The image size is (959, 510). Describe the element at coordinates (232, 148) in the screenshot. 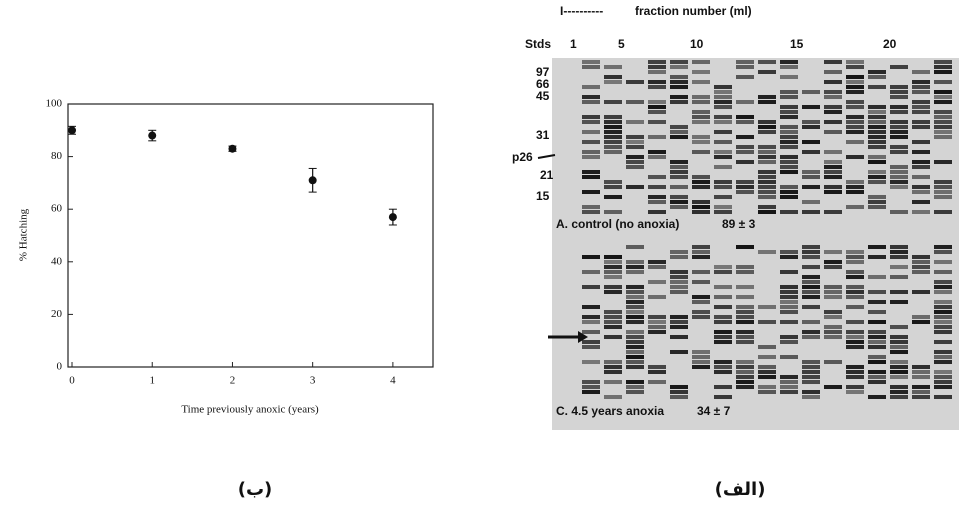

I see `point` at that location.